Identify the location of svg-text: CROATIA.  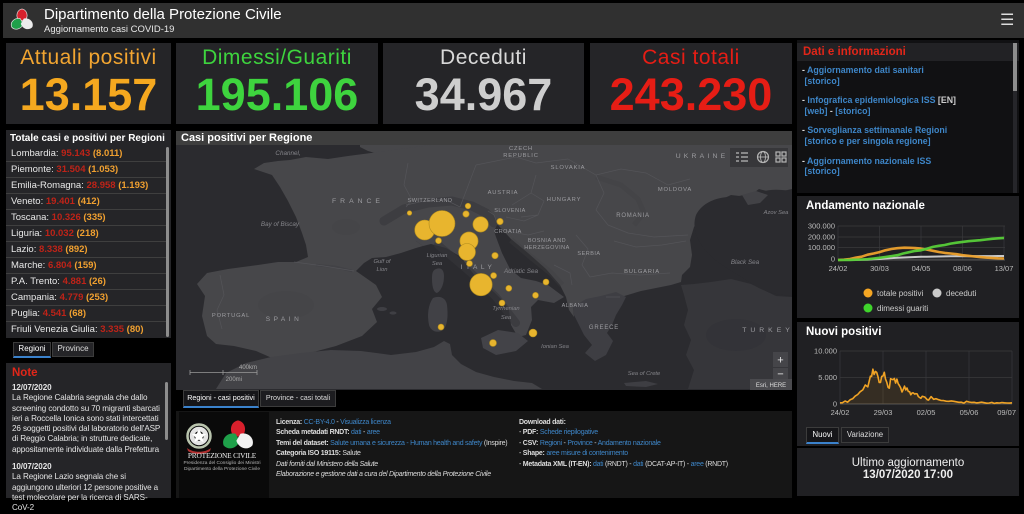
(508, 232).